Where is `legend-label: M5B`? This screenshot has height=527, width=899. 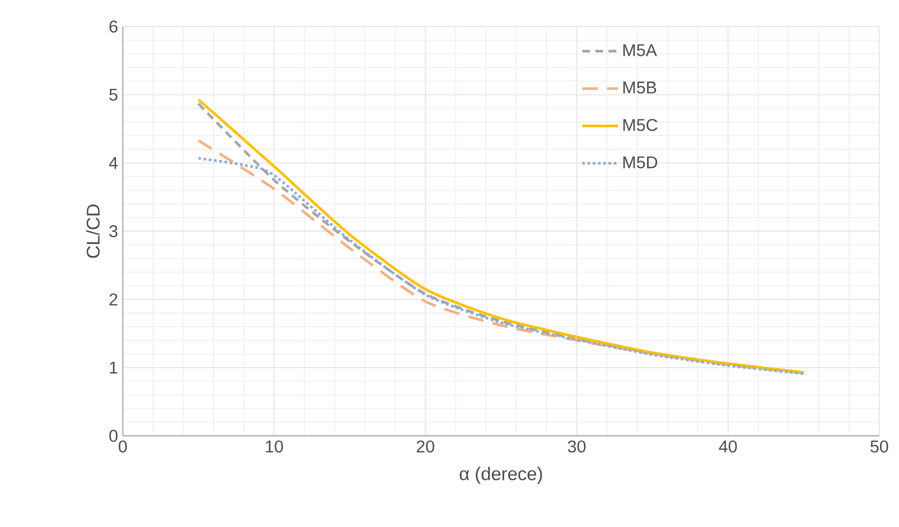
legend-label: M5B is located at coordinates (639, 88).